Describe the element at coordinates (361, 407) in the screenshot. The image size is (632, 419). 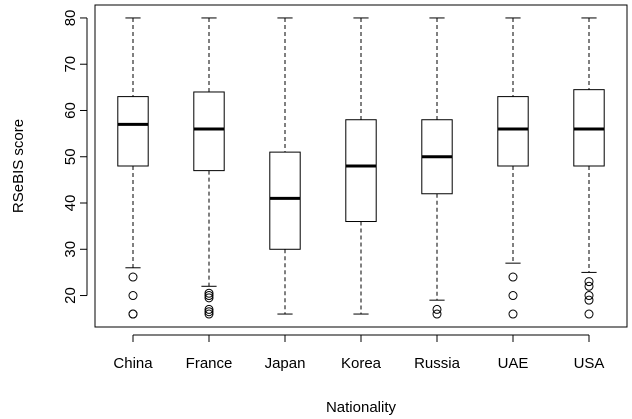
I see `x-axis-title: Nationality` at that location.